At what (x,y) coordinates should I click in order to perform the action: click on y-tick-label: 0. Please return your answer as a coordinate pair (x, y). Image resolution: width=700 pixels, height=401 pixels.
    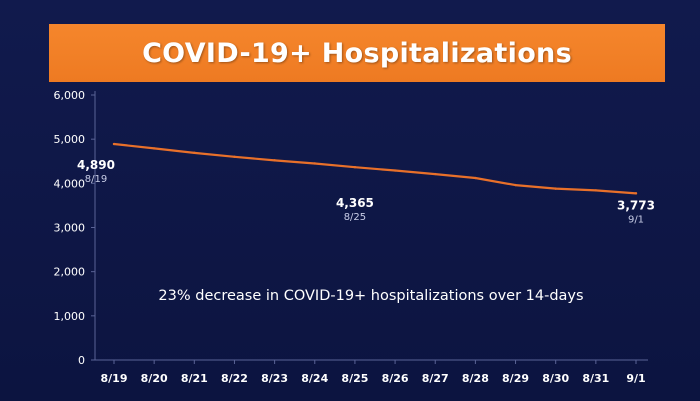
    Looking at the image, I should click on (81, 360).